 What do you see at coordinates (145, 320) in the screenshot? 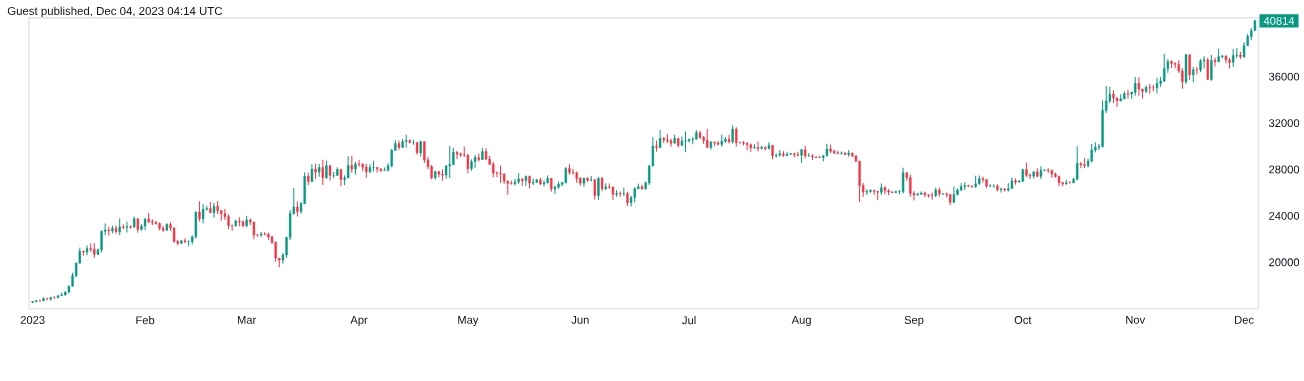
I see `x-tick-label: Feb` at bounding box center [145, 320].